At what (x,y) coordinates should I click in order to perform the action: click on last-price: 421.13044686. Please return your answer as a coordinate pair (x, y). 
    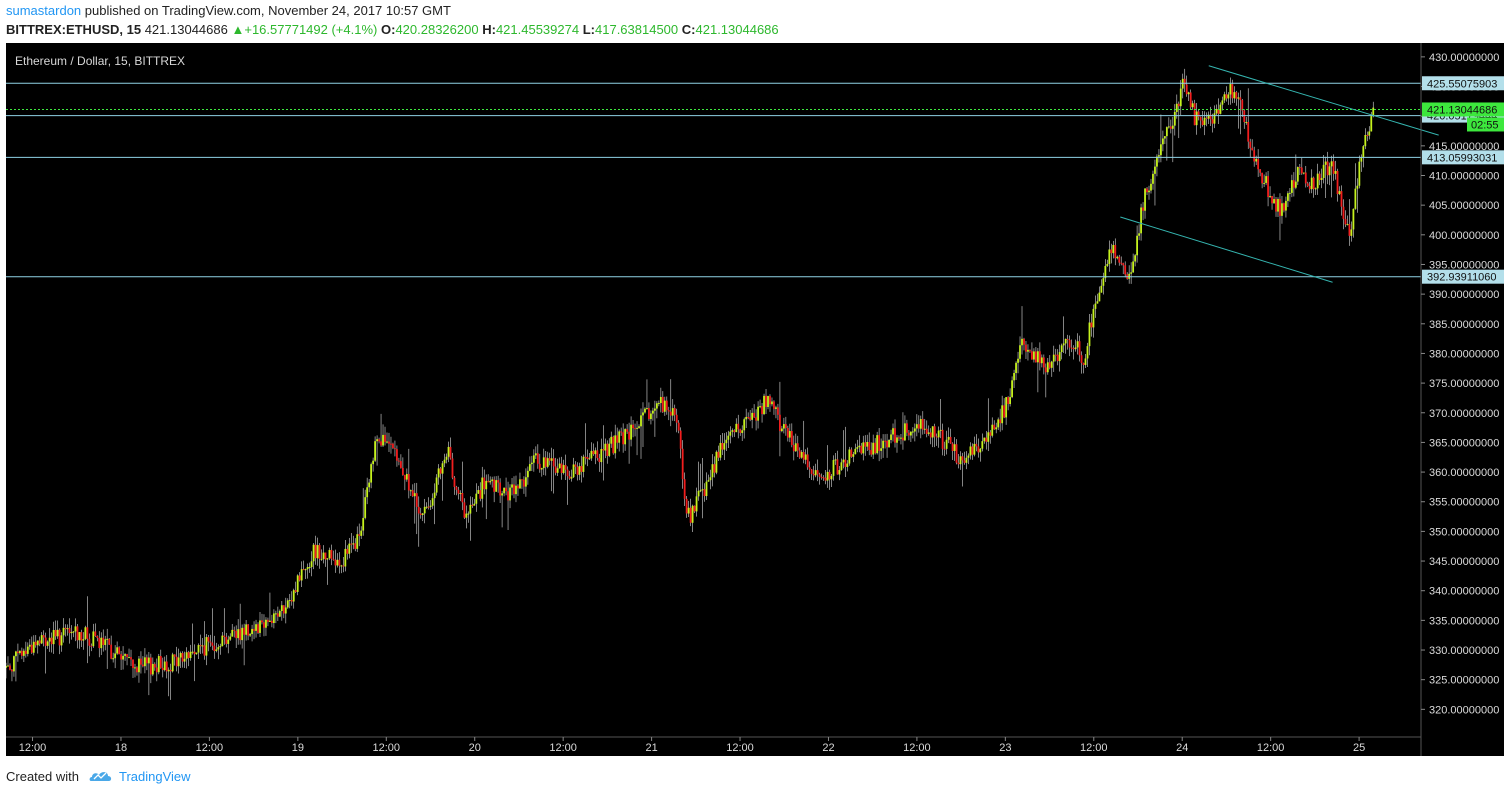
    Looking at the image, I should click on (186, 29).